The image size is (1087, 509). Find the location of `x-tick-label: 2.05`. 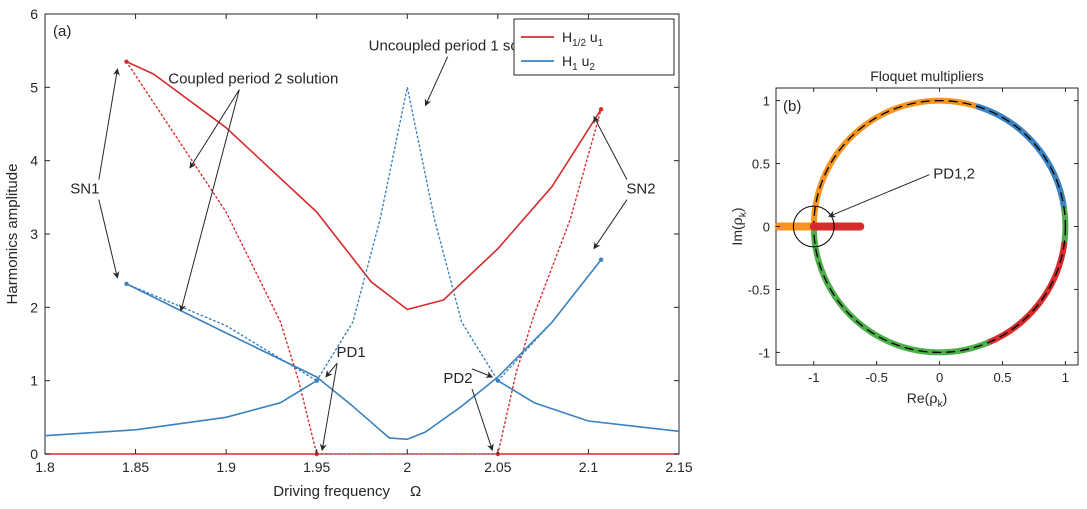

x-tick-label: 2.05 is located at coordinates (497, 467).